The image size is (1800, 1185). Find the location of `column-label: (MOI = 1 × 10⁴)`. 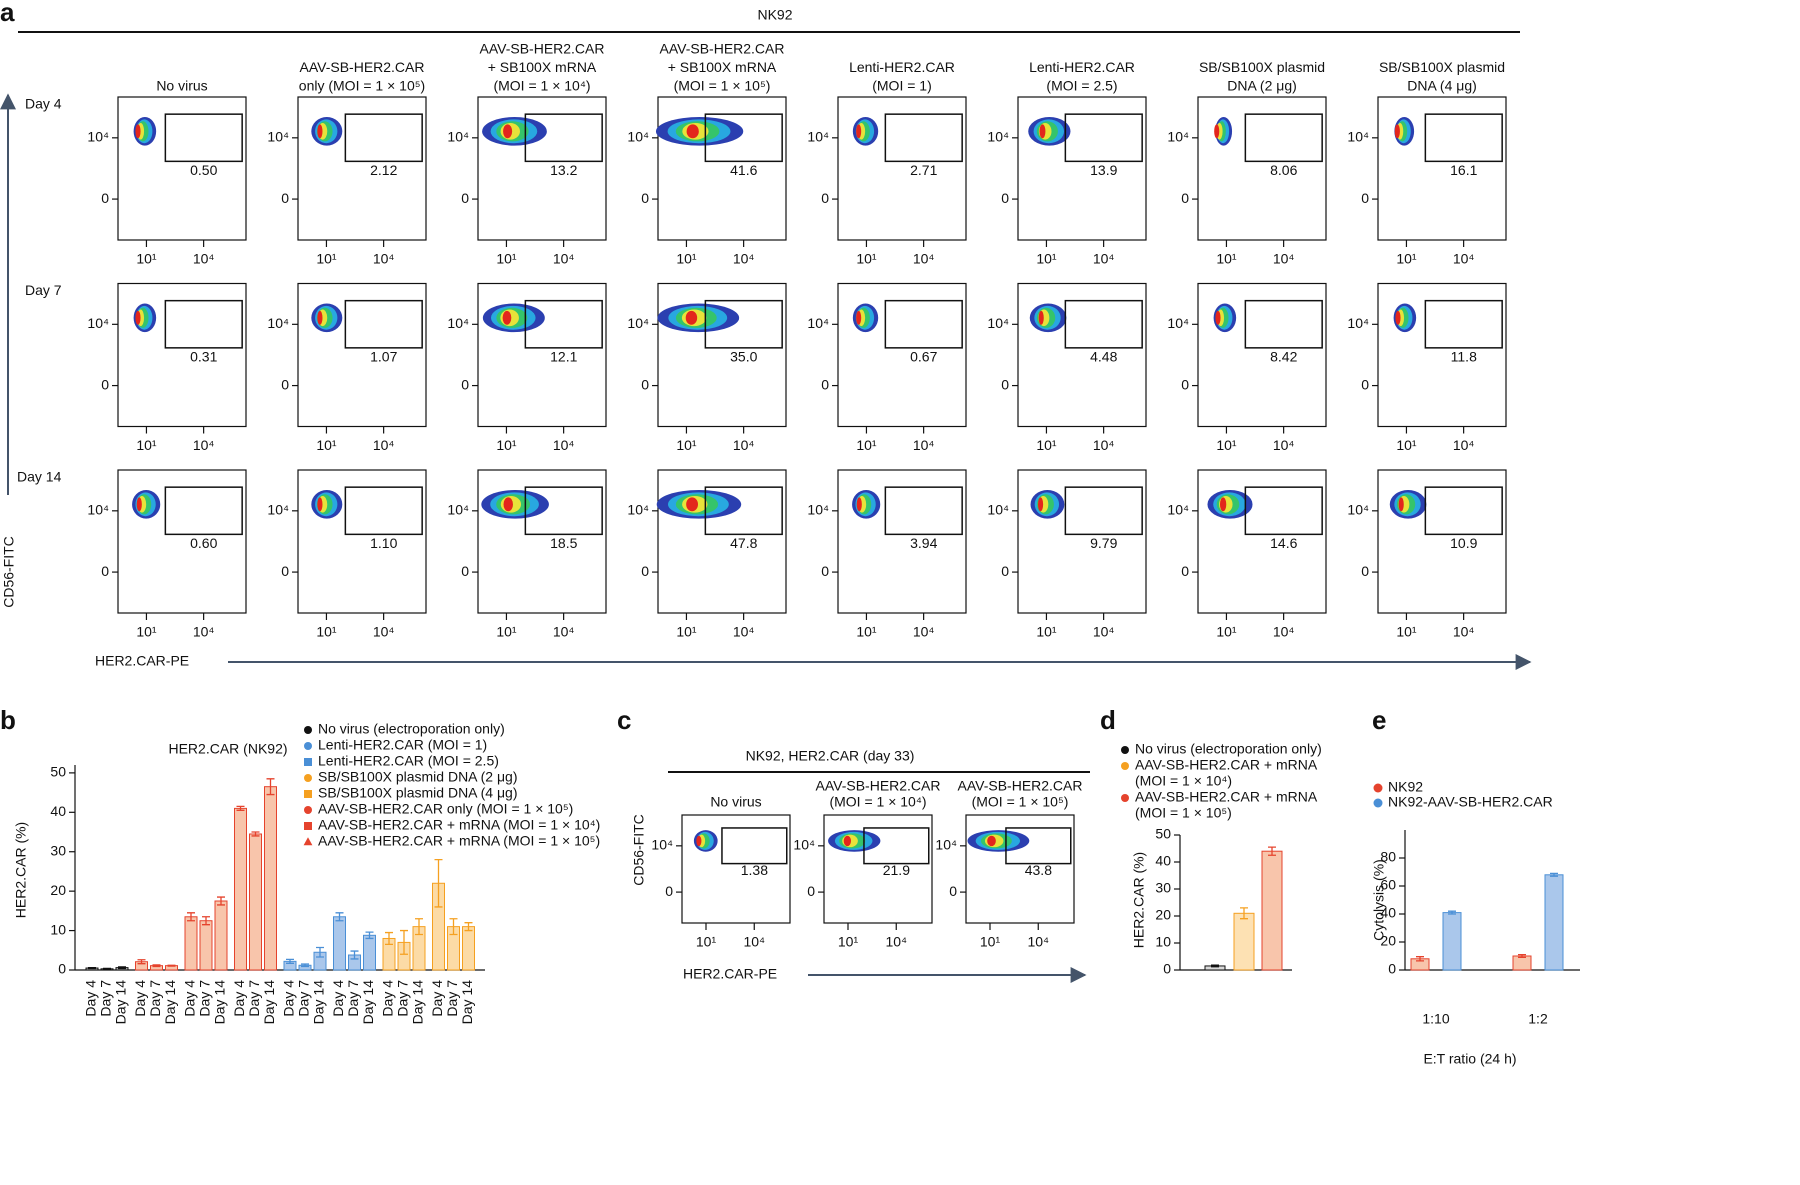

column-label: (MOI = 1 × 10⁴) is located at coordinates (541, 86).